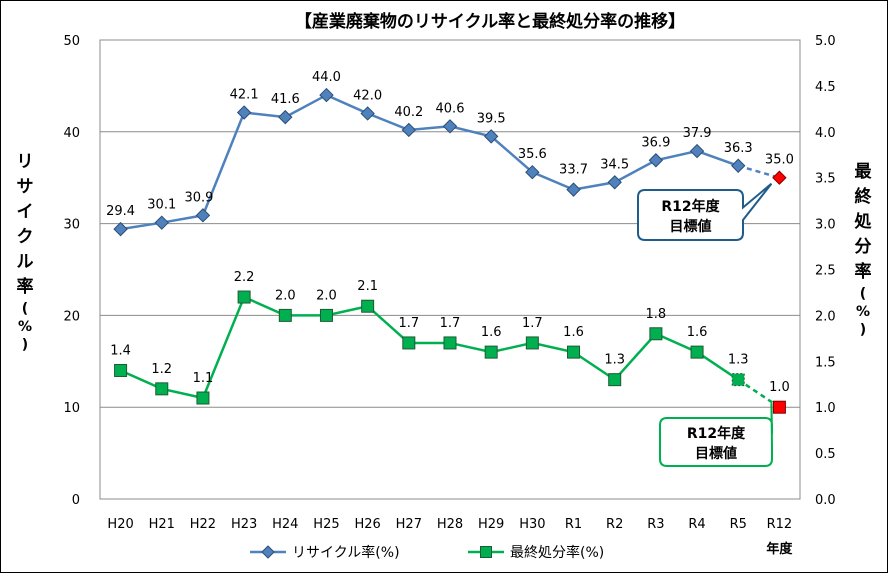 Image resolution: width=890 pixels, height=575 pixels. I want to click on data-label-recycling: 40.2, so click(408, 112).